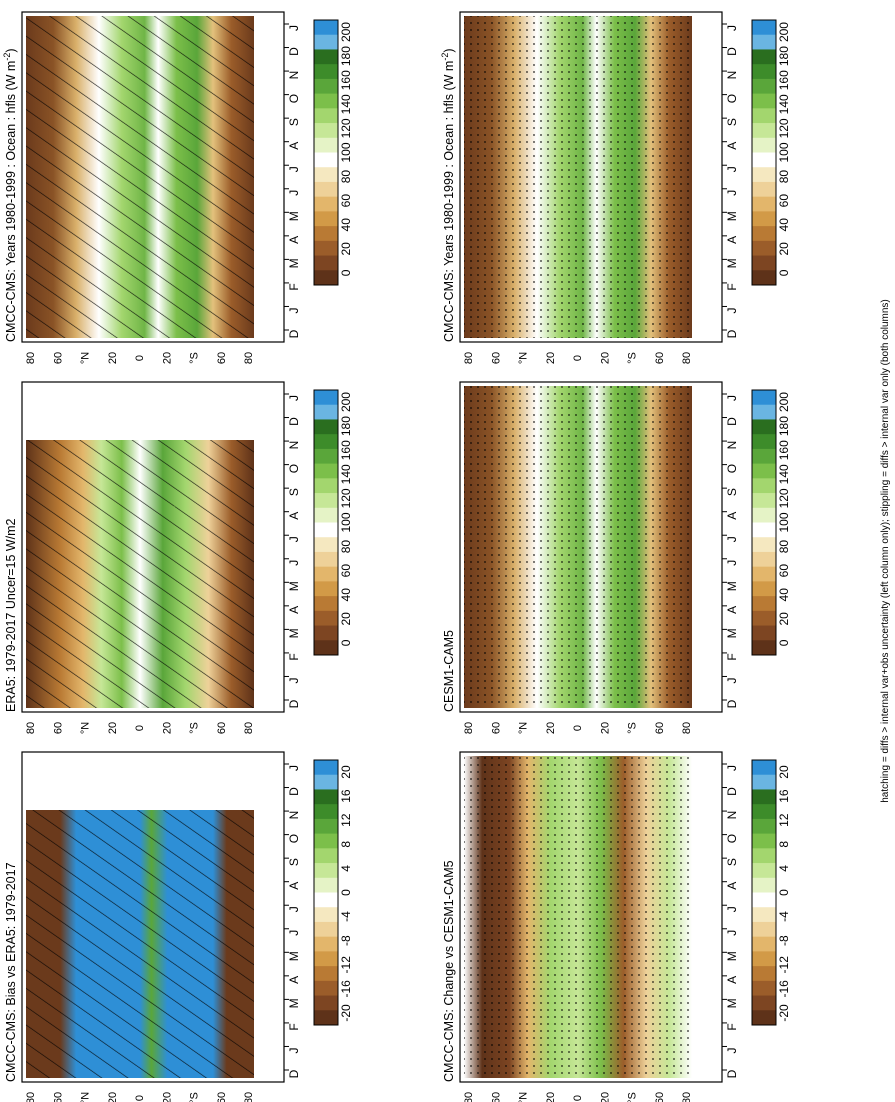  I want to click on colorbar-tick-label: -20, so click(784, 1013).